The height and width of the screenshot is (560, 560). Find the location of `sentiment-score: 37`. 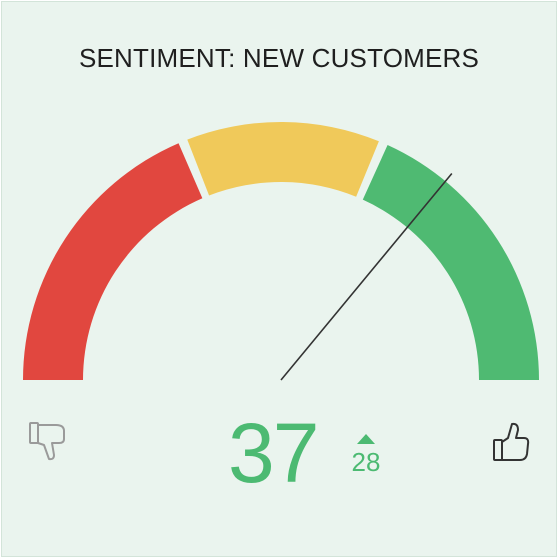

sentiment-score: 37 is located at coordinates (273, 453).